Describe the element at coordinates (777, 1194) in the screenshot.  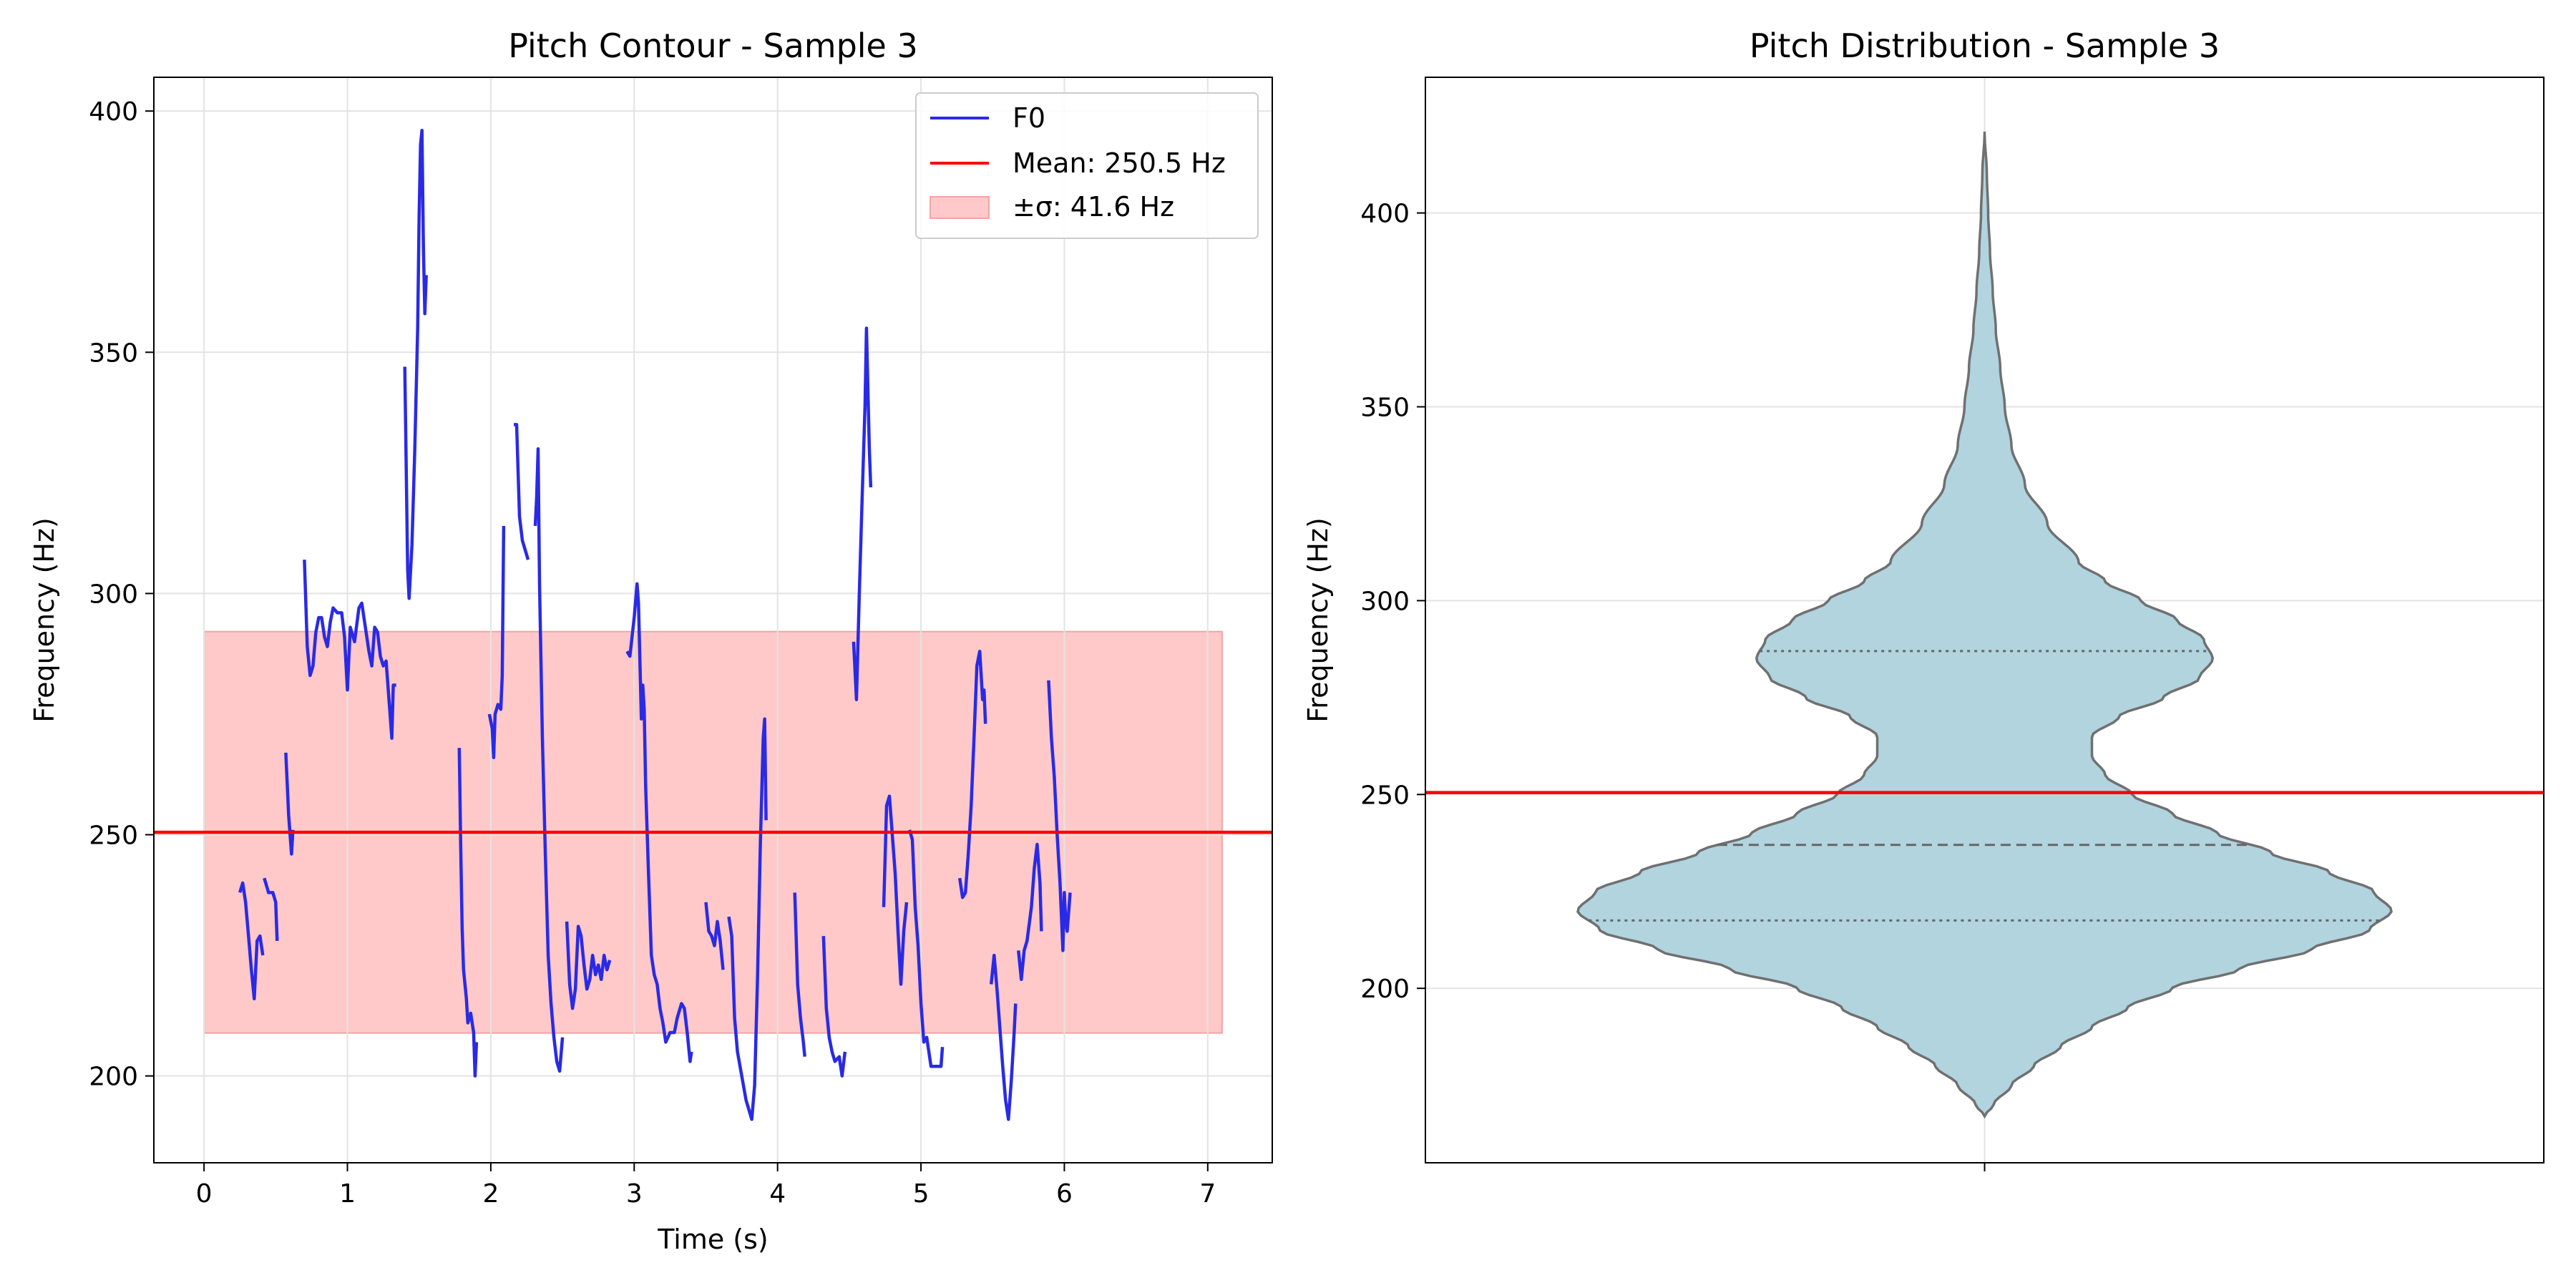
I see `x-tick-label: 4` at that location.